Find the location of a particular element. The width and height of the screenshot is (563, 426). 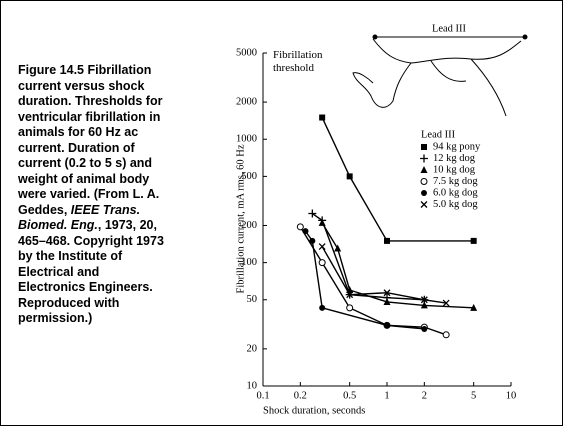

legend-label: 10 kg dog is located at coordinates (454, 169).